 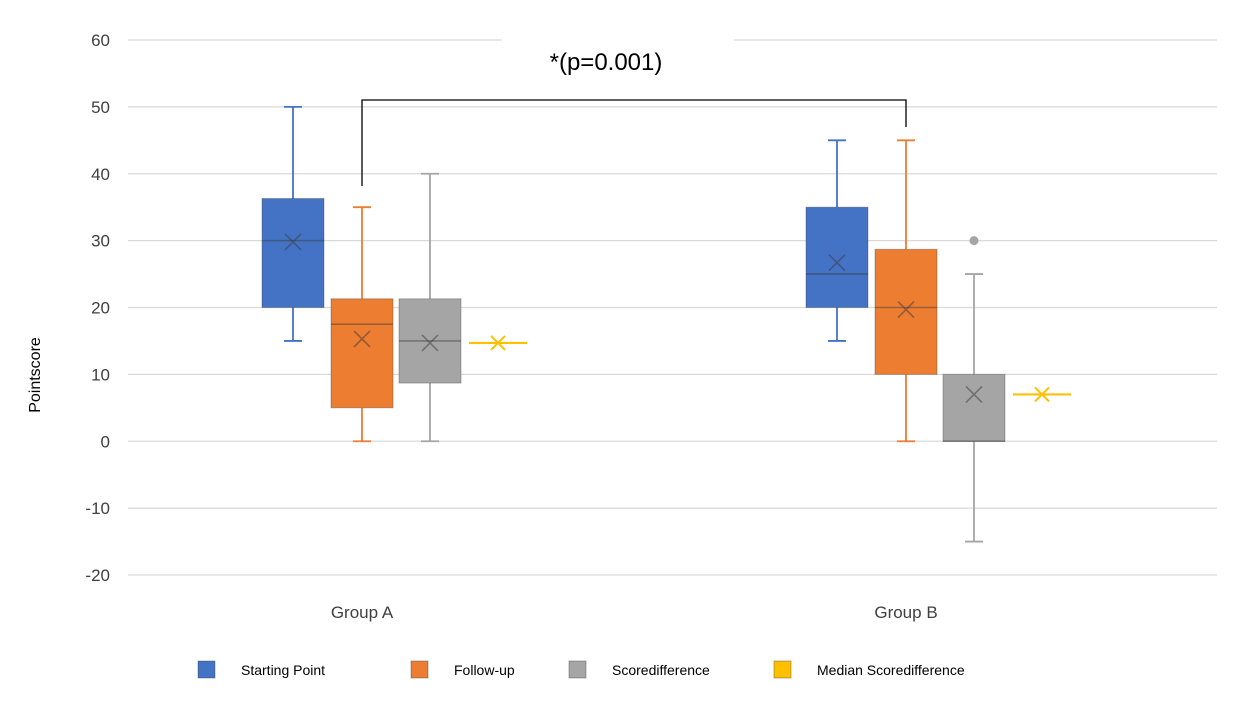 What do you see at coordinates (97, 575) in the screenshot?
I see `y-tick-label: -20` at bounding box center [97, 575].